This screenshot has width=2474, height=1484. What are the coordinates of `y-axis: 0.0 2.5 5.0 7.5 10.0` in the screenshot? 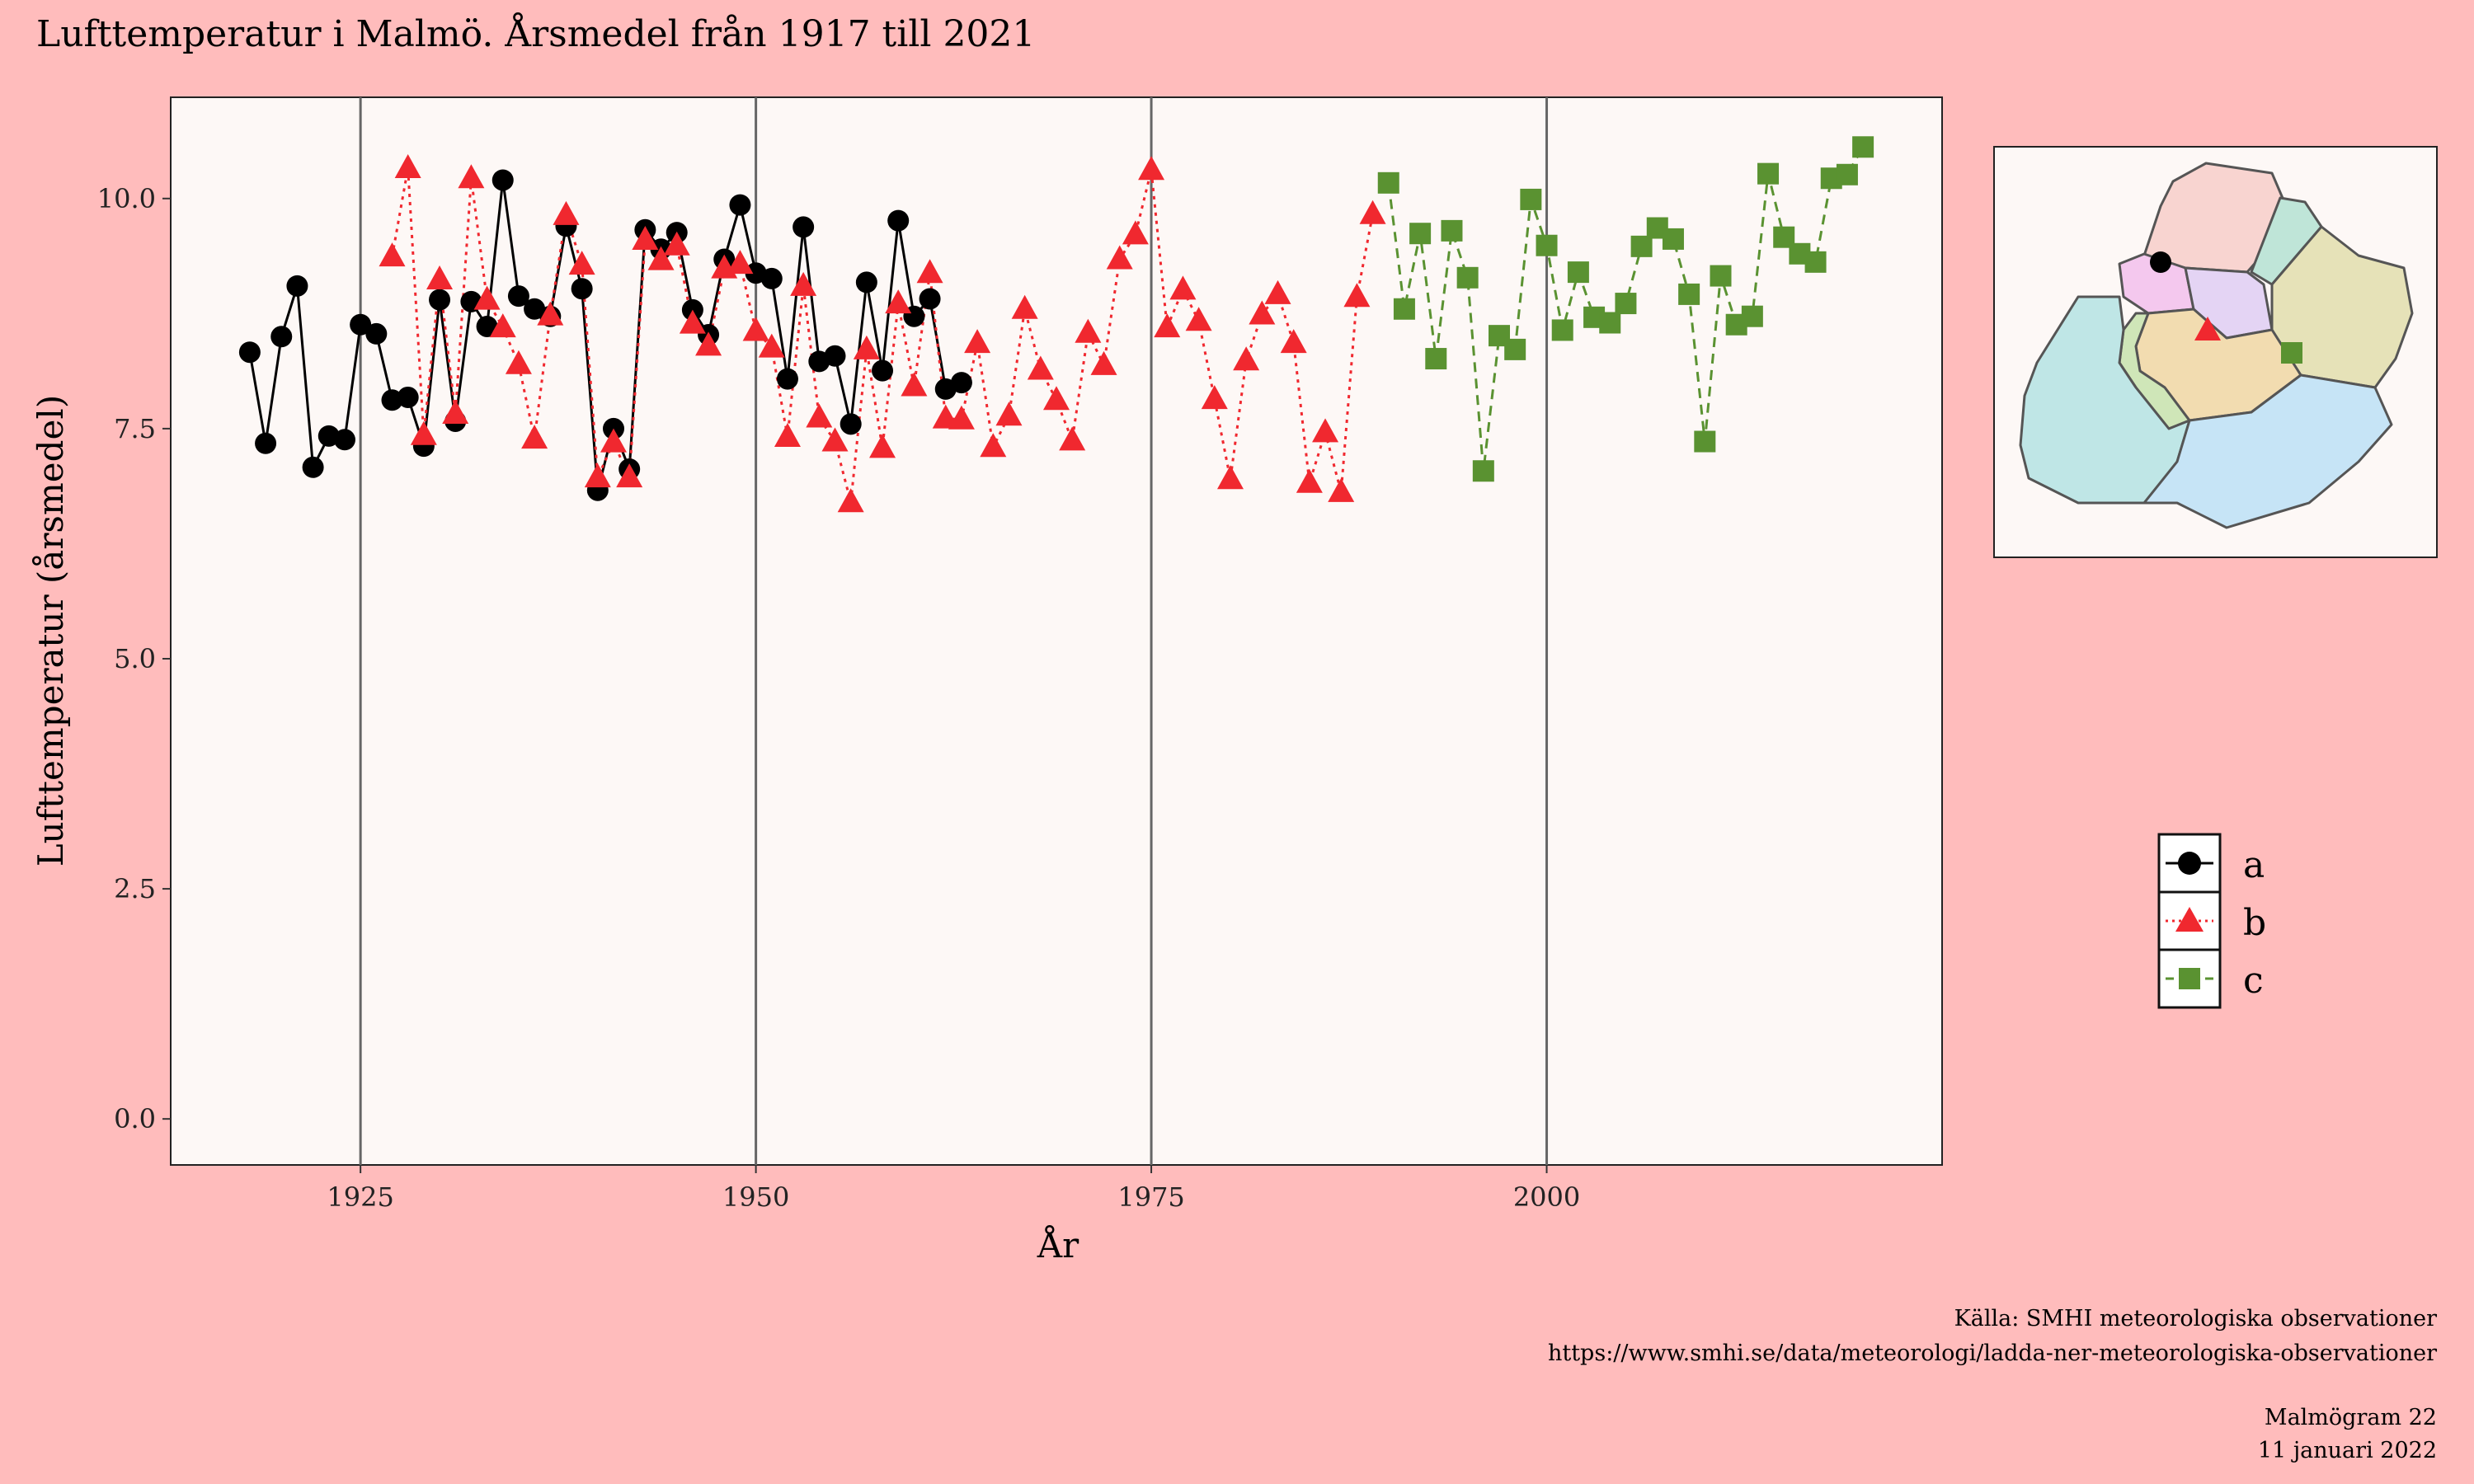 It's located at (134, 658).